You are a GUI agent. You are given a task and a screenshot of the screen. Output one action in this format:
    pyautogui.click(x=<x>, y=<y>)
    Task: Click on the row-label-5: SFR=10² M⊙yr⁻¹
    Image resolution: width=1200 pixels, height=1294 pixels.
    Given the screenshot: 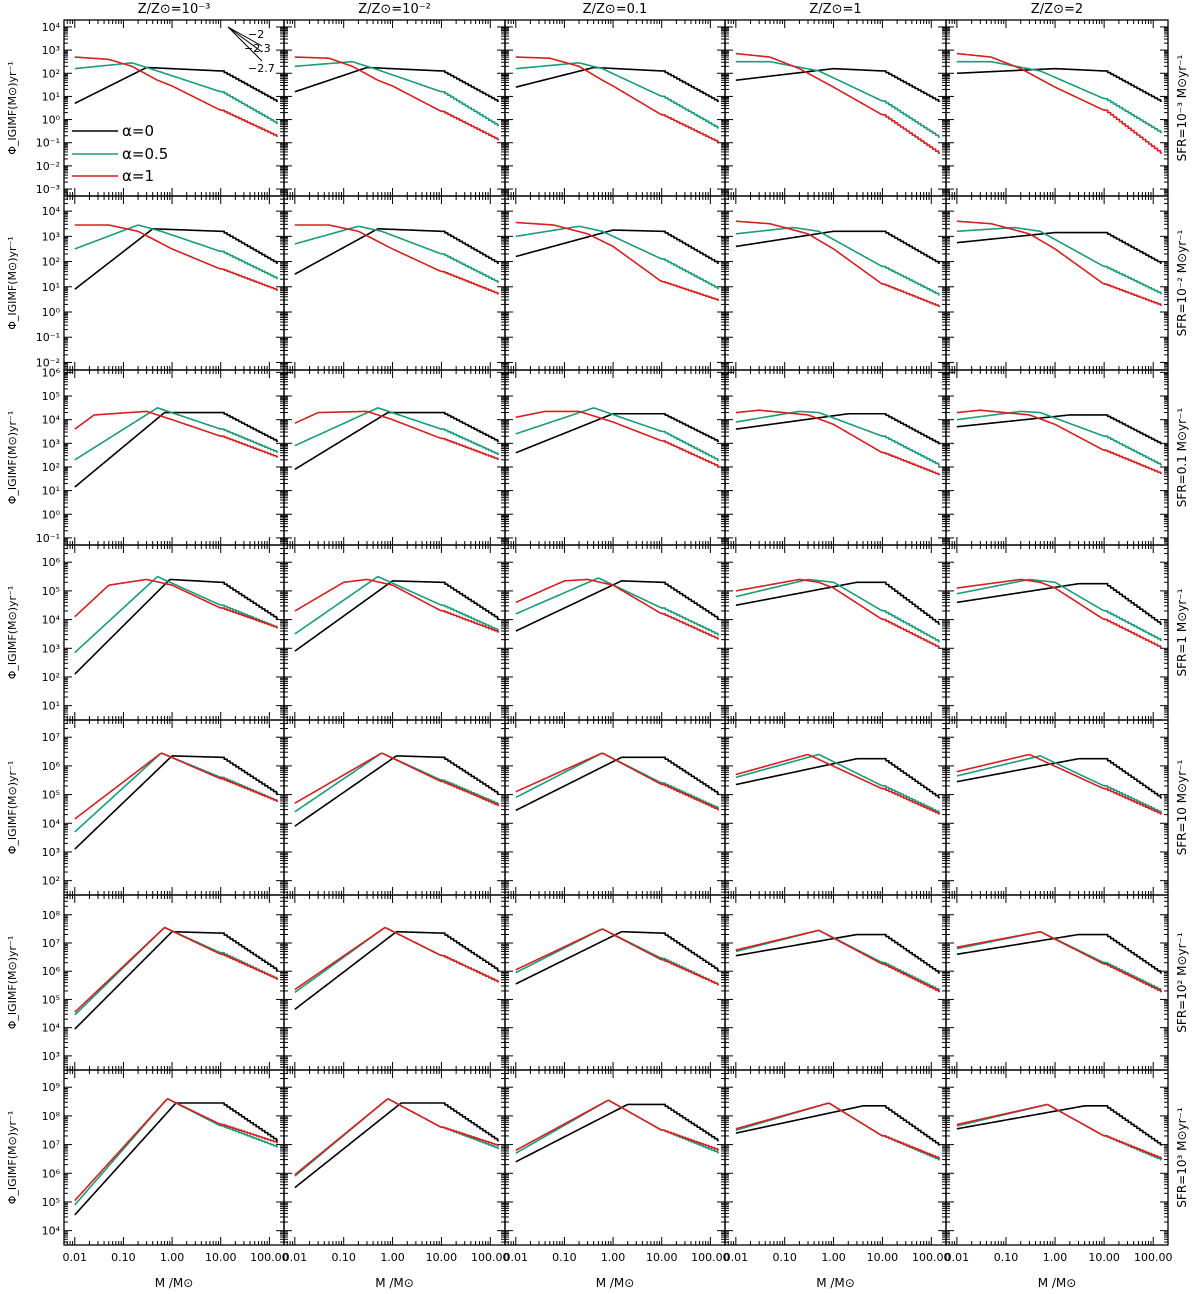 What is the action you would take?
    pyautogui.click(x=1182, y=982)
    